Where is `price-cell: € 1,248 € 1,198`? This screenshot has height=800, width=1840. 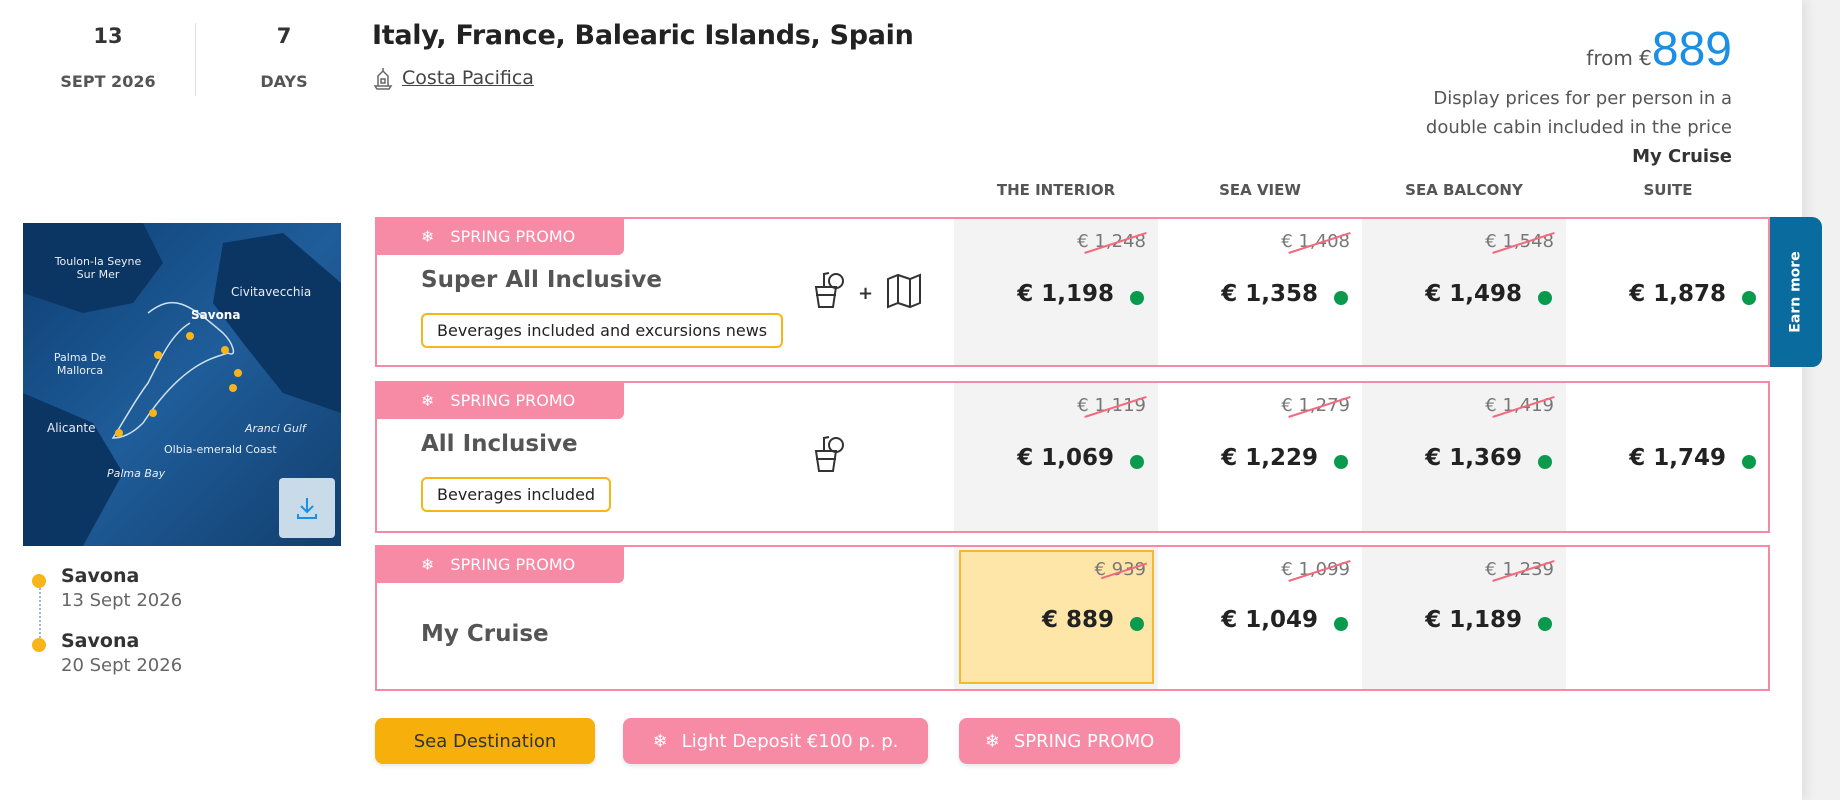 price-cell: € 1,248 € 1,198 is located at coordinates (1056, 292).